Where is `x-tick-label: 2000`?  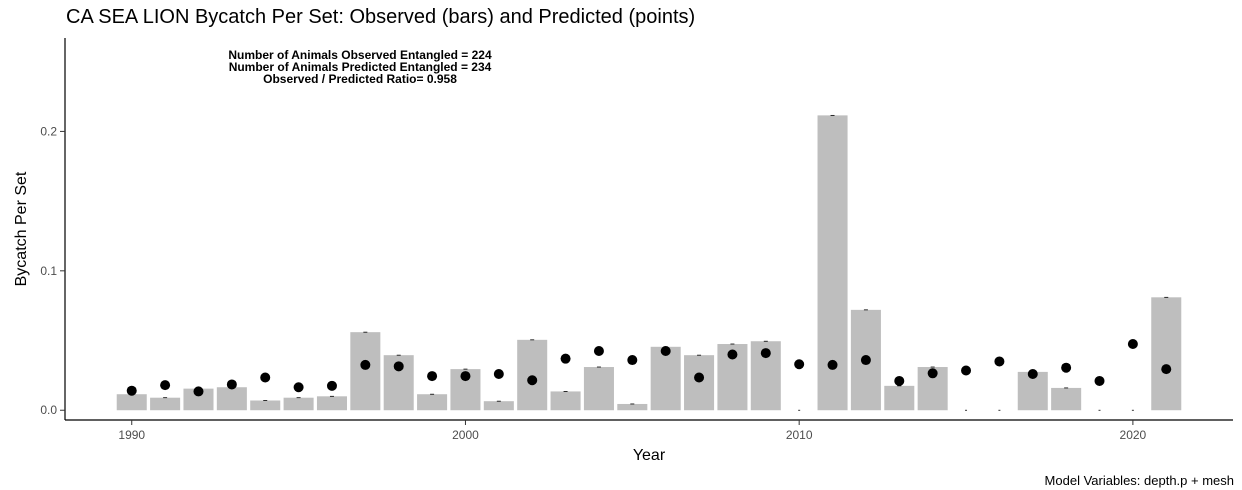
x-tick-label: 2000 is located at coordinates (465, 435).